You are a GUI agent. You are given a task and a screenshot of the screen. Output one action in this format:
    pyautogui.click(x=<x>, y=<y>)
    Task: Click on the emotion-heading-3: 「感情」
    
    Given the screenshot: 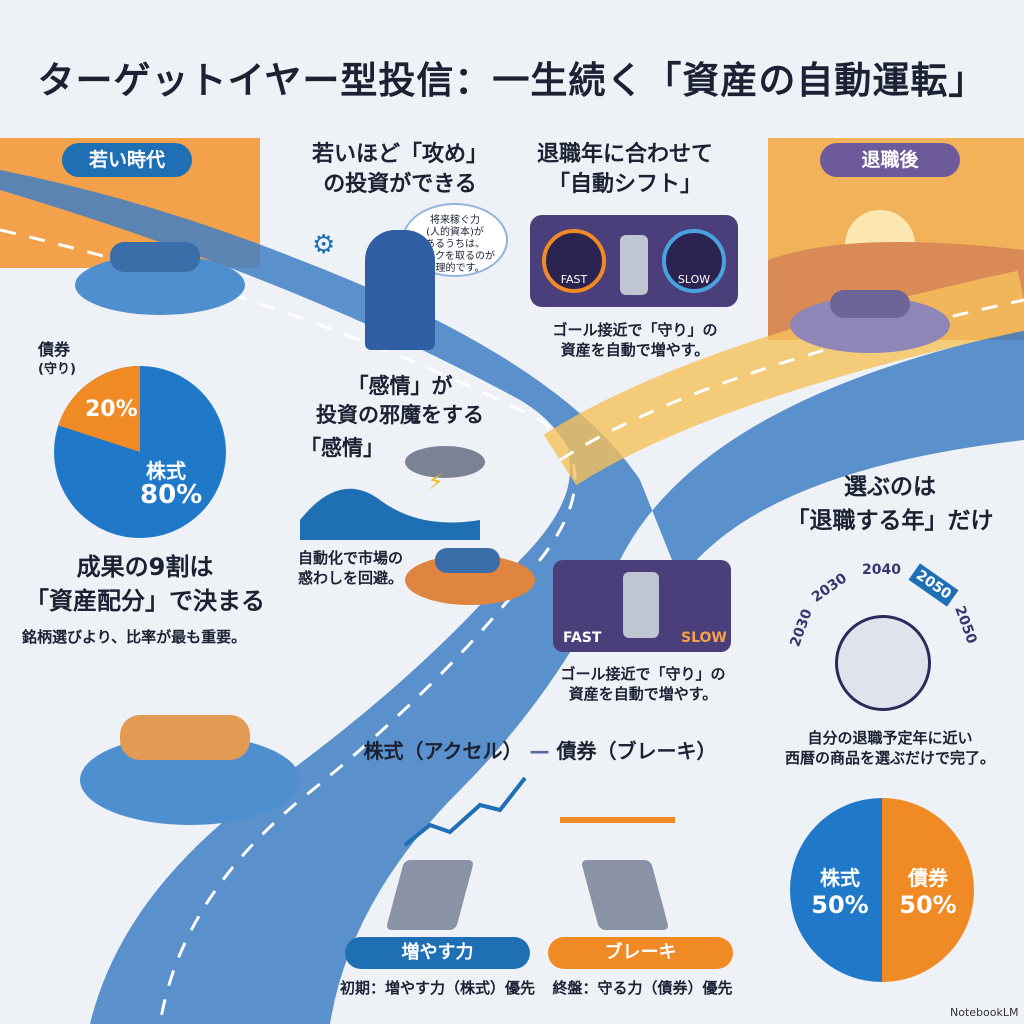 What is the action you would take?
    pyautogui.click(x=342, y=448)
    